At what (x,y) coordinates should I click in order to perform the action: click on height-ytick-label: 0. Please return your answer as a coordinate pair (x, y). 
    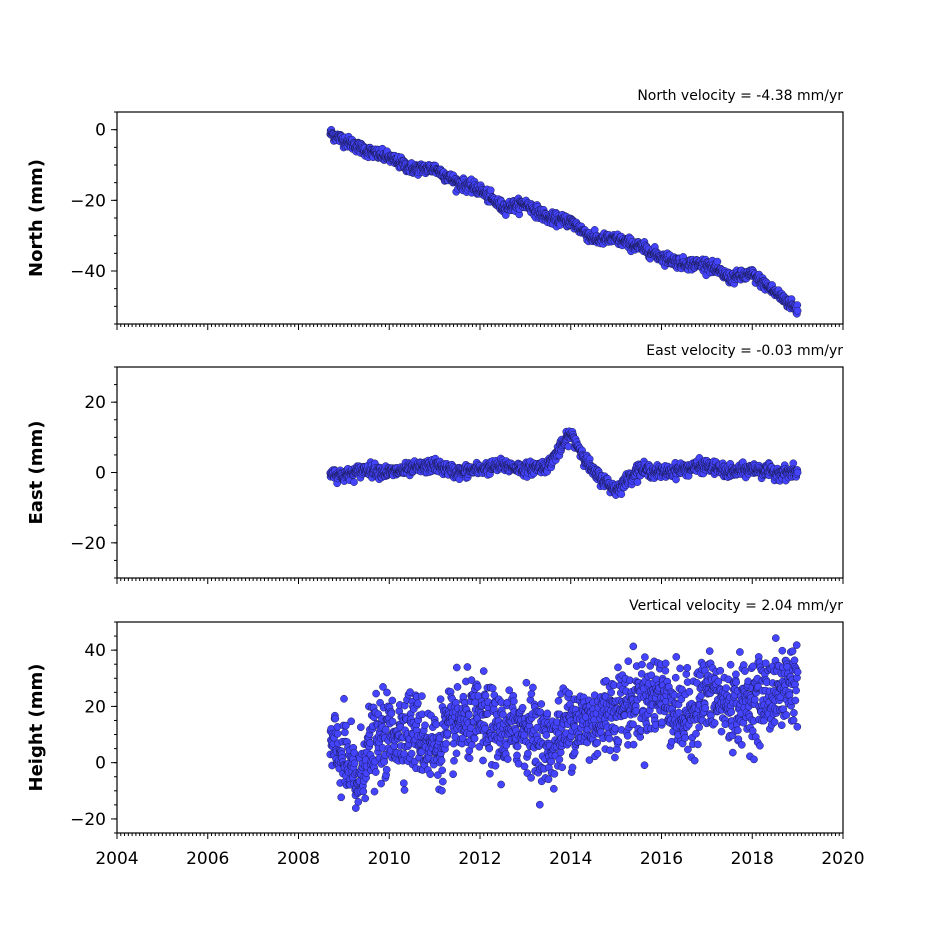
    Looking at the image, I should click on (100, 764).